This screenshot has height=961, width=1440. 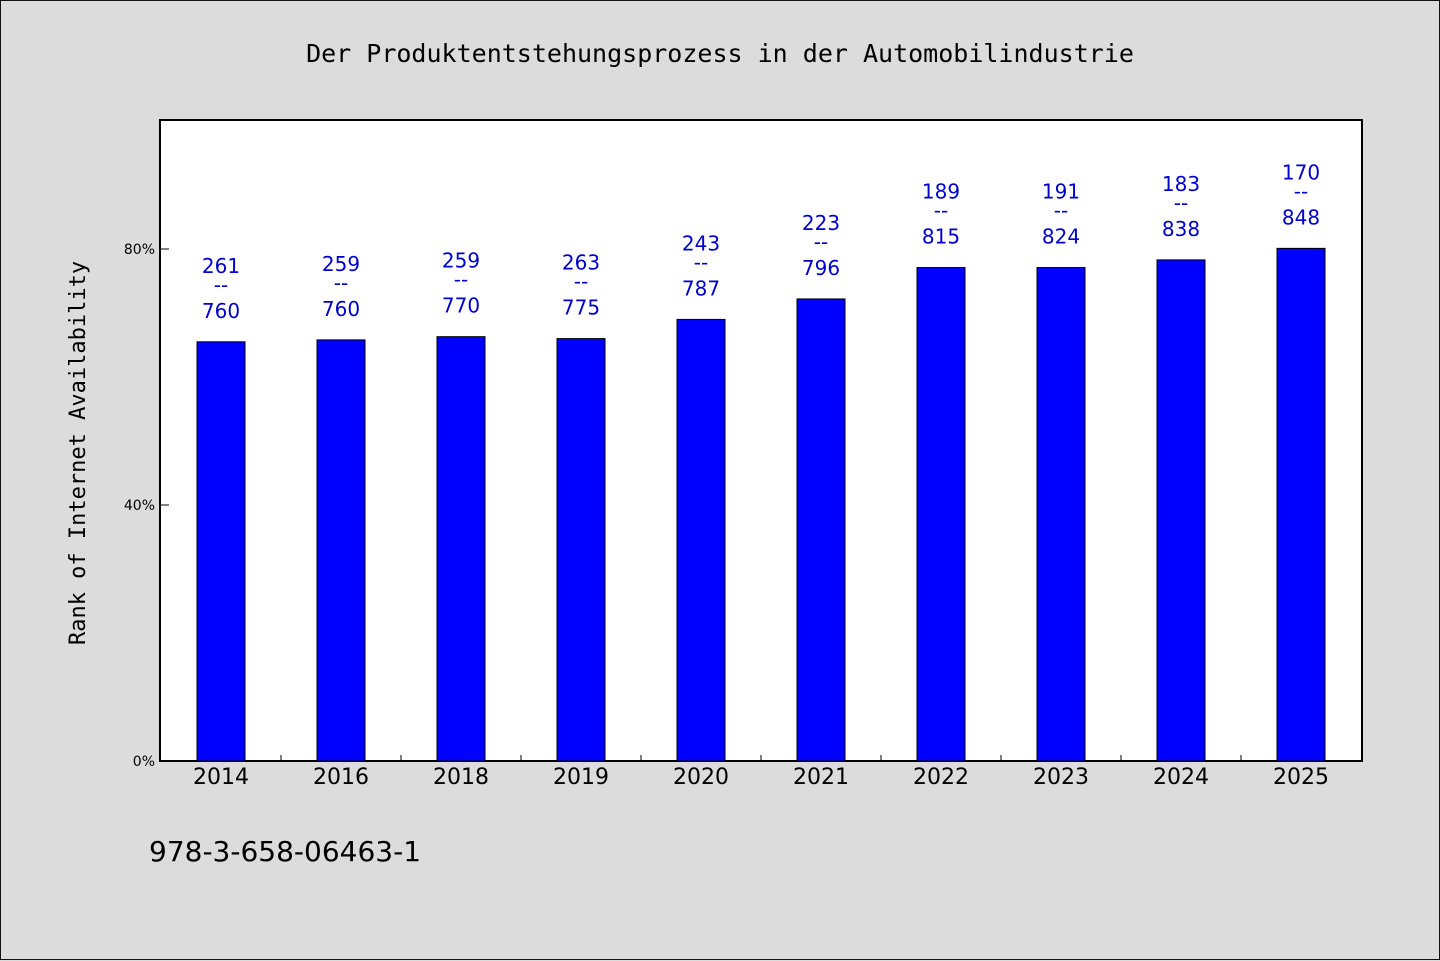 What do you see at coordinates (701, 288) in the screenshot?
I see `bar-label-bottom: 787` at bounding box center [701, 288].